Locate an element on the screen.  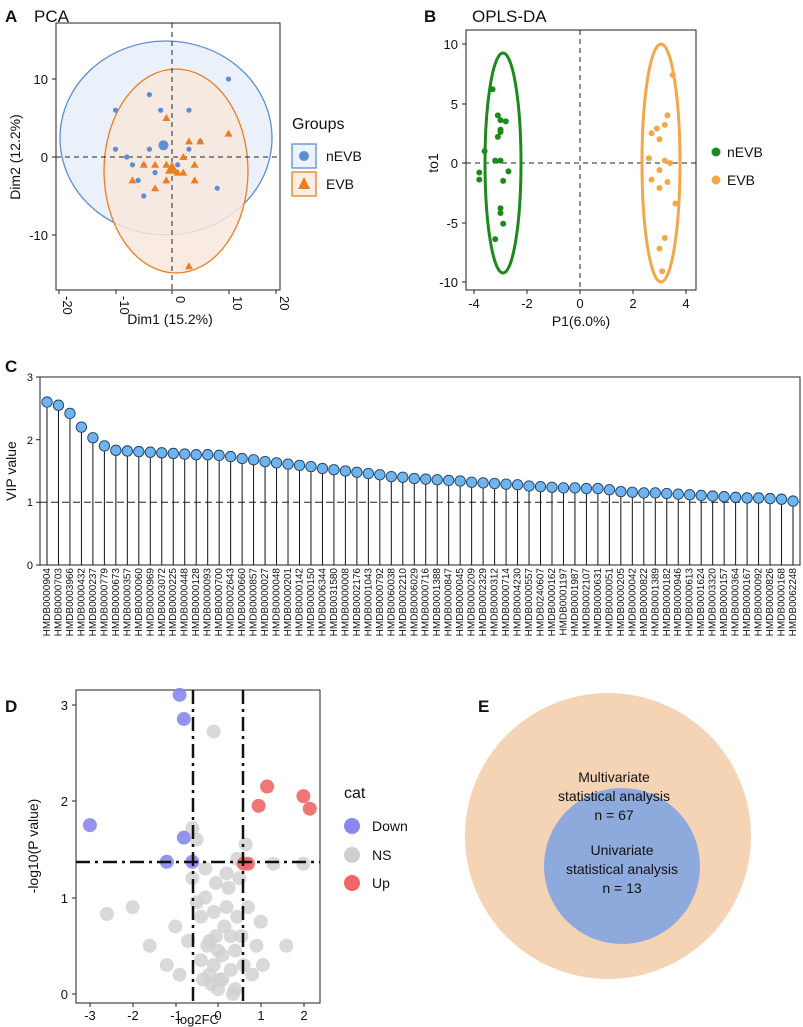
pca-ytick: 0 is located at coordinates (44, 157).